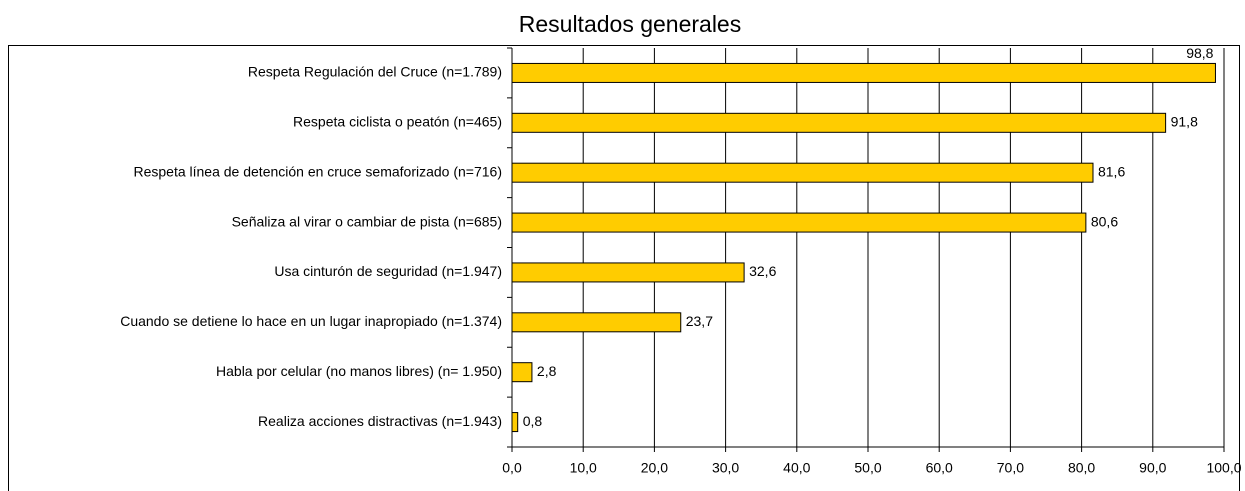 Image resolution: width=1245 pixels, height=491 pixels. What do you see at coordinates (1184, 122) in the screenshot?
I see `value-label: 91,8` at bounding box center [1184, 122].